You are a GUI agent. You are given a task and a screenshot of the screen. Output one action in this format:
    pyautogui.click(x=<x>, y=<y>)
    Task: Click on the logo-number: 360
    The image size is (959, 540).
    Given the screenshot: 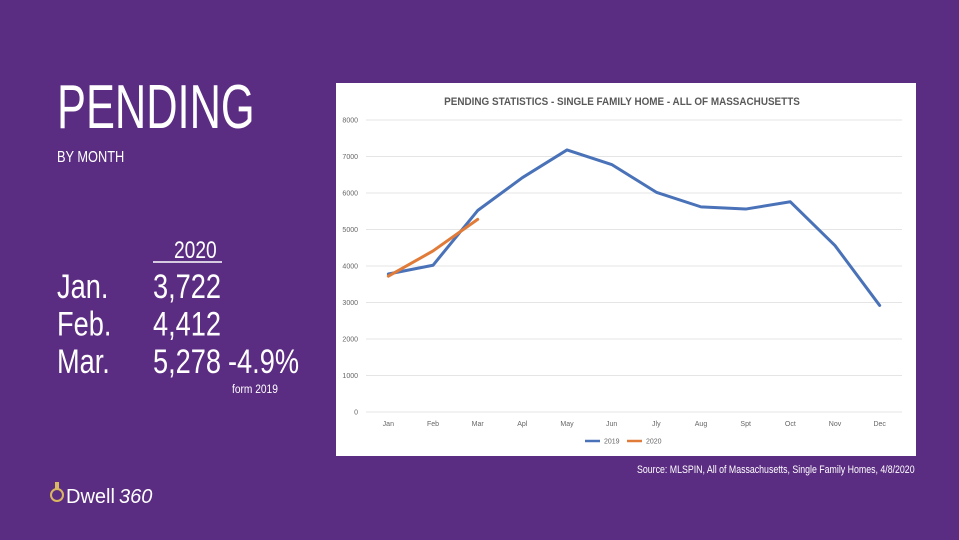 What is the action you would take?
    pyautogui.click(x=135, y=497)
    